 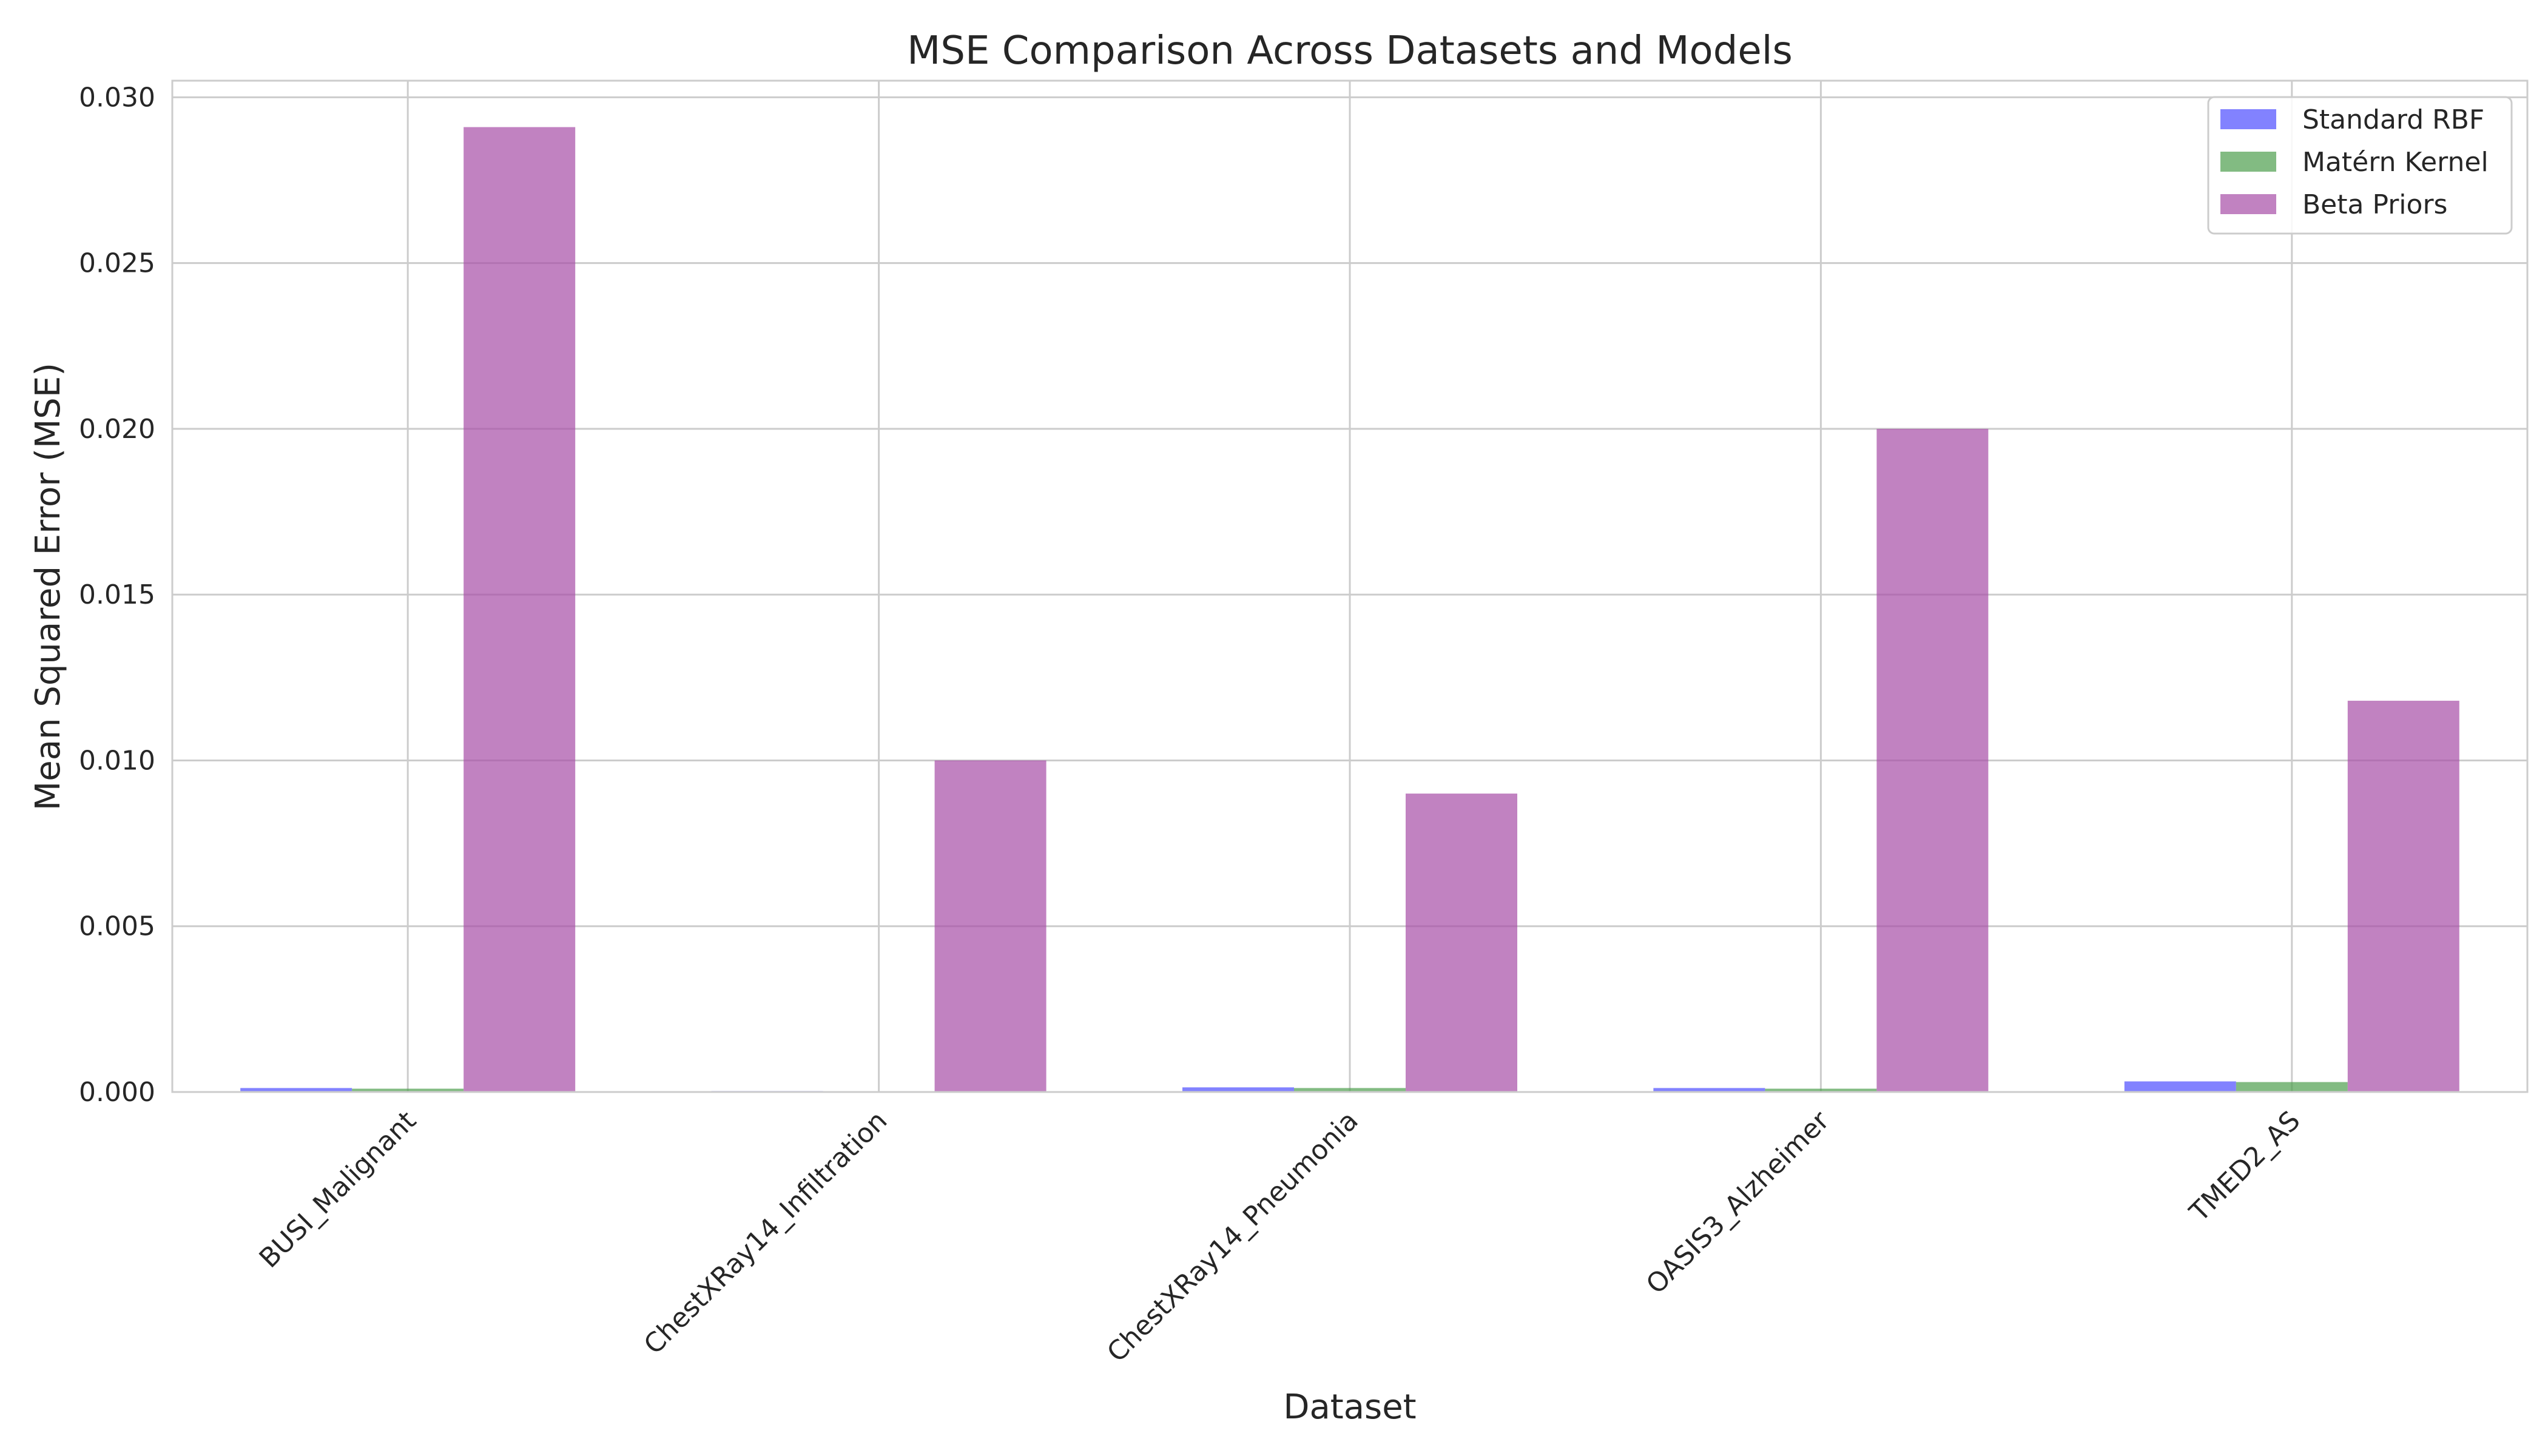 I want to click on y-tick-label: 0.015, so click(x=117, y=594).